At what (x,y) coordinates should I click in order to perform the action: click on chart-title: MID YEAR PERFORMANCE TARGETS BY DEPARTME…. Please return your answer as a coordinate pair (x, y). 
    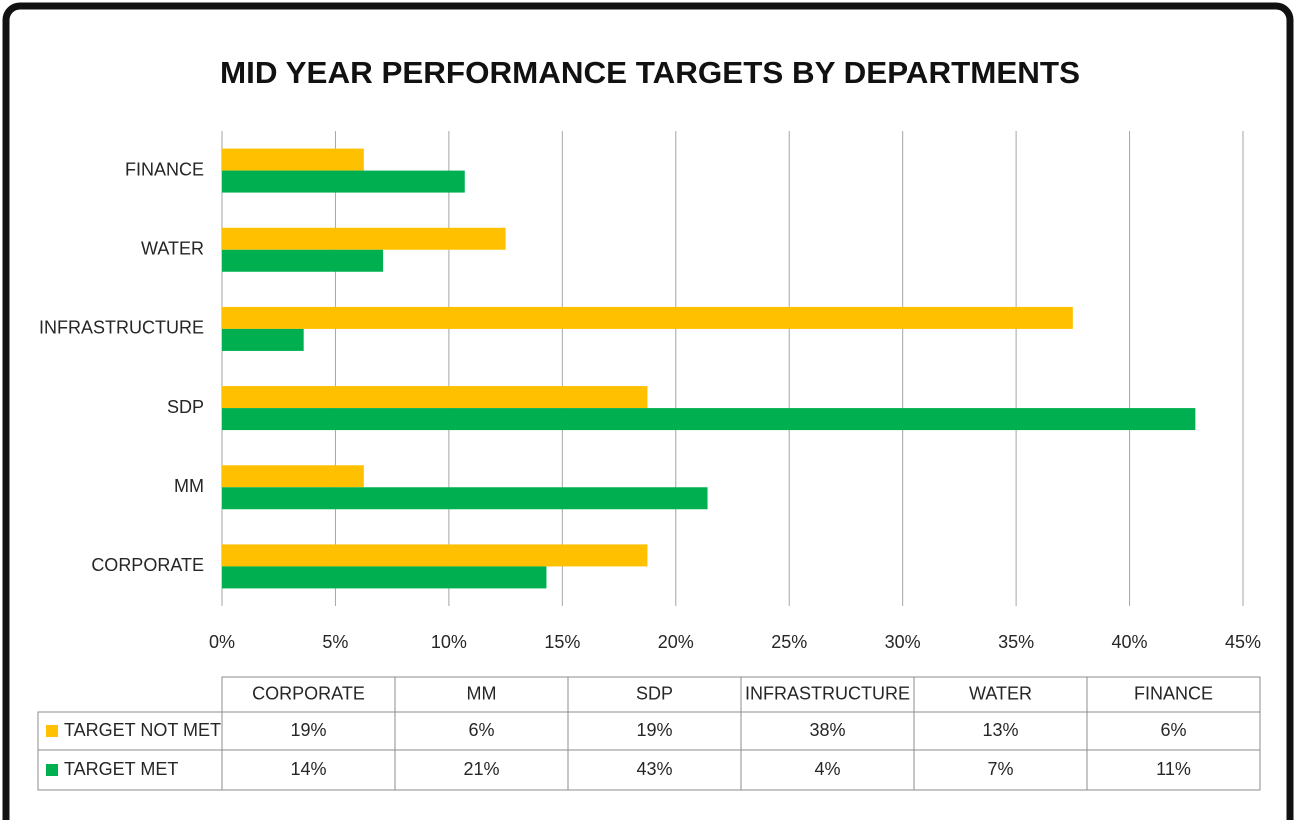
    Looking at the image, I should click on (650, 72).